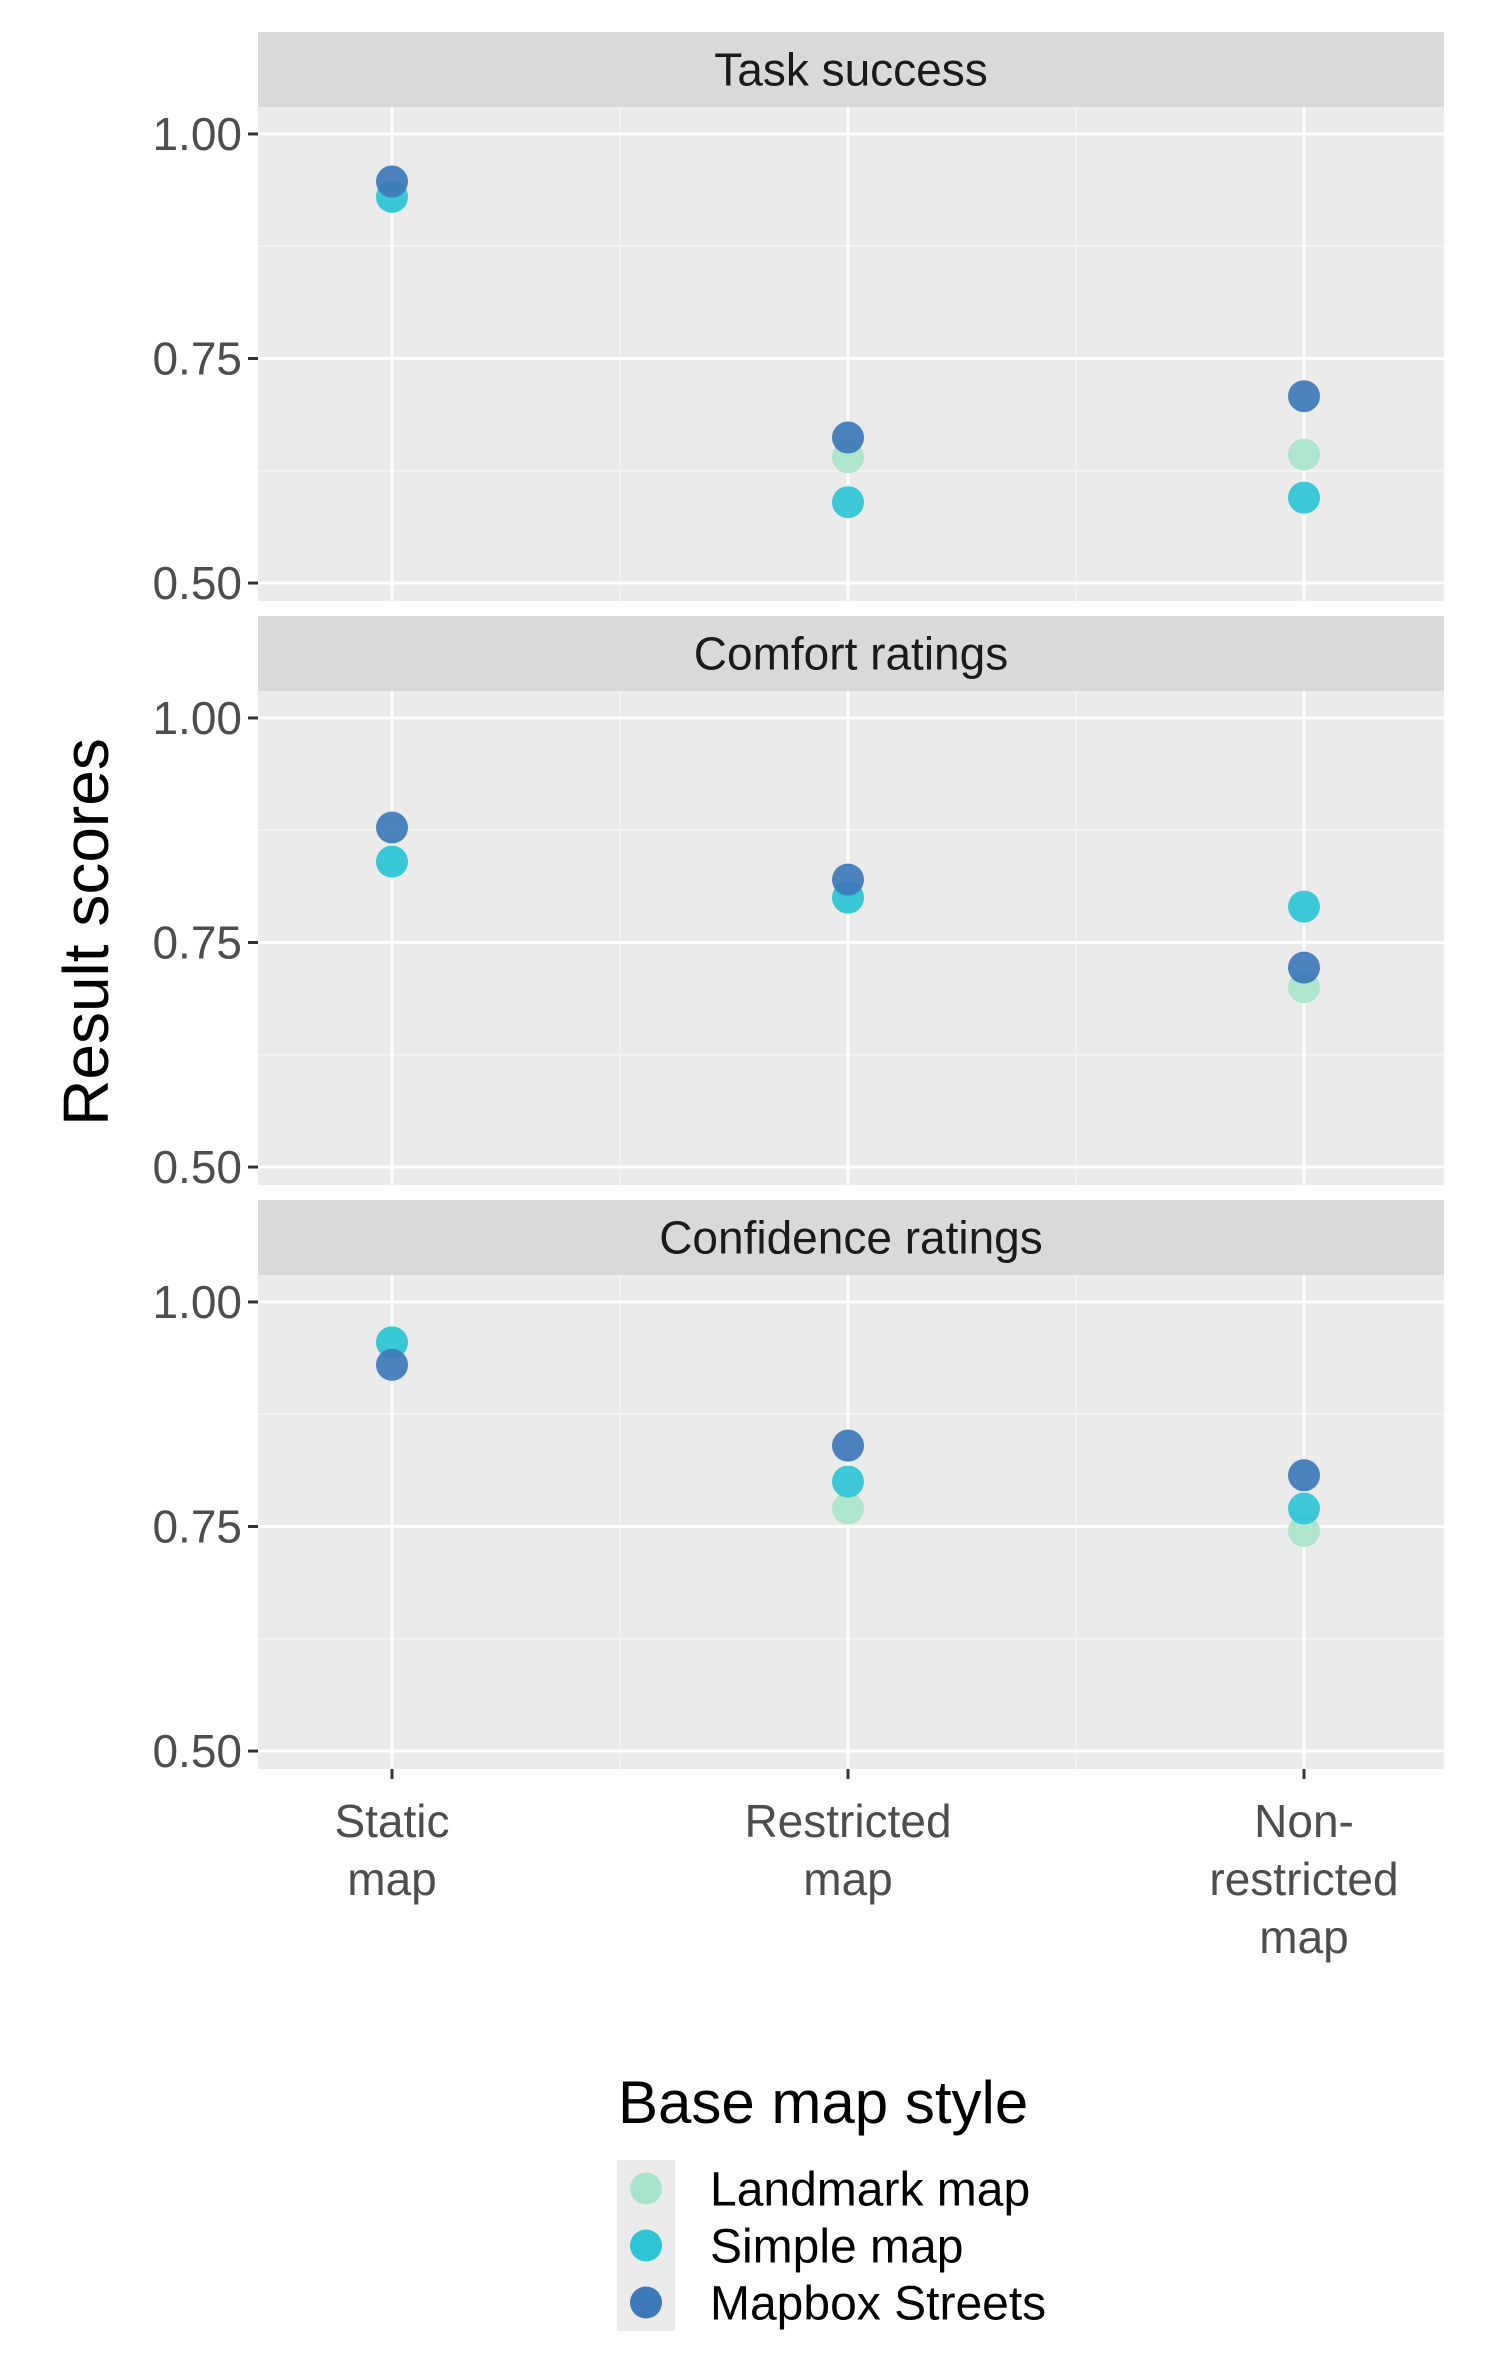 This screenshot has width=1499, height=2358. I want to click on facet-title: Task success, so click(851, 70).